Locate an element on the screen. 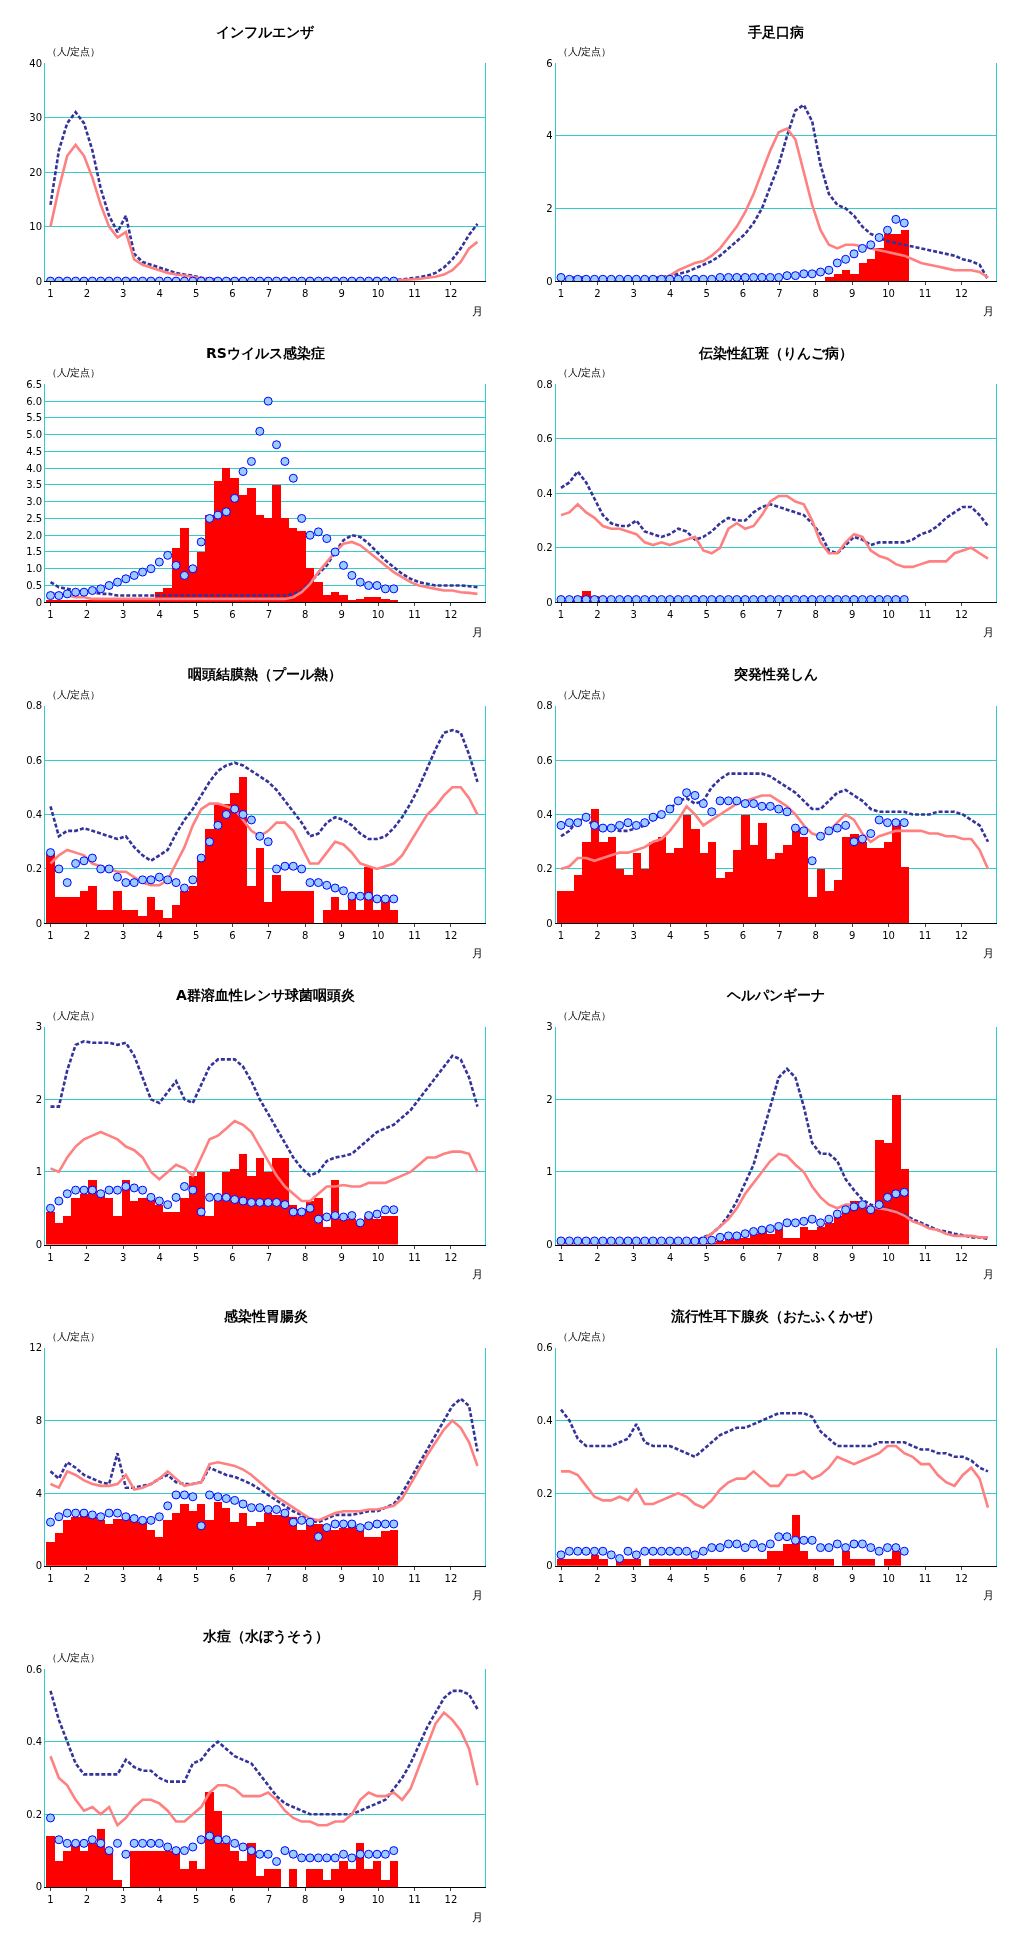 This screenshot has width=1021, height=1959. chart-title: 咽頭結膜熱（プール熱） is located at coordinates (265, 674).